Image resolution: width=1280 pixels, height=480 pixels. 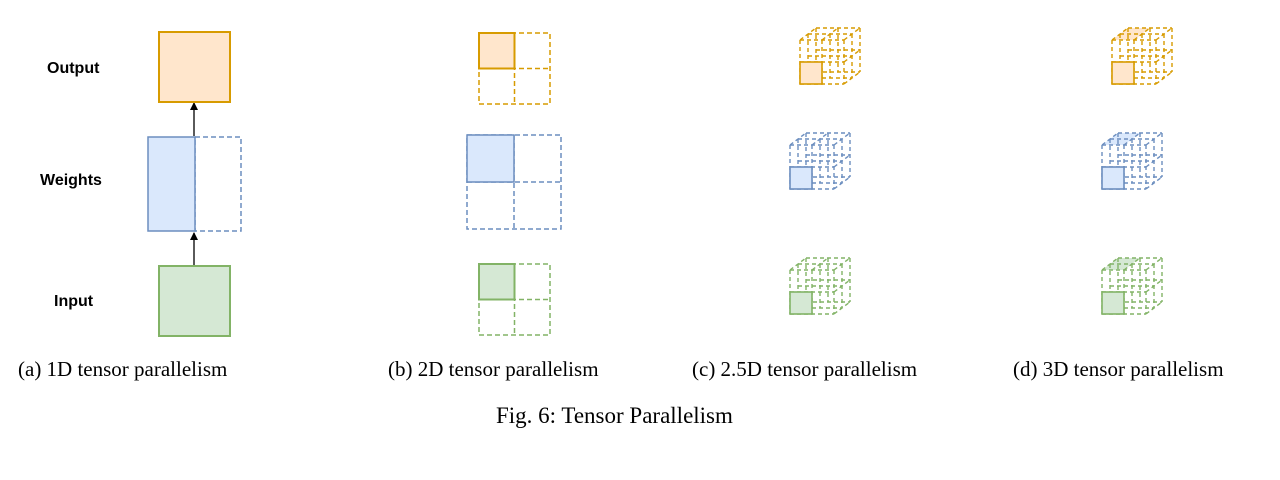 I want to click on row-label-output: Output, so click(x=73, y=68).